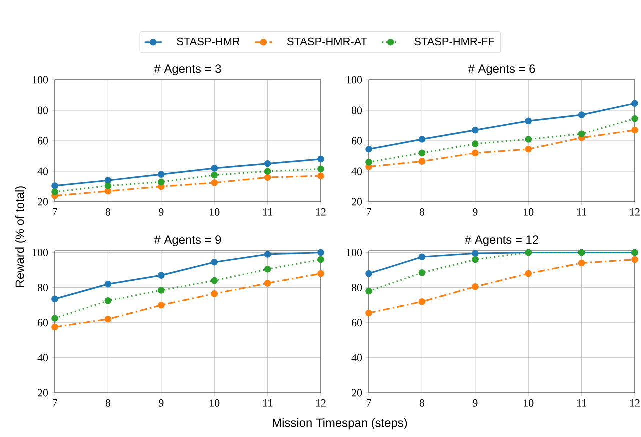  What do you see at coordinates (208, 42) in the screenshot?
I see `legend-label: STASP-HMR` at bounding box center [208, 42].